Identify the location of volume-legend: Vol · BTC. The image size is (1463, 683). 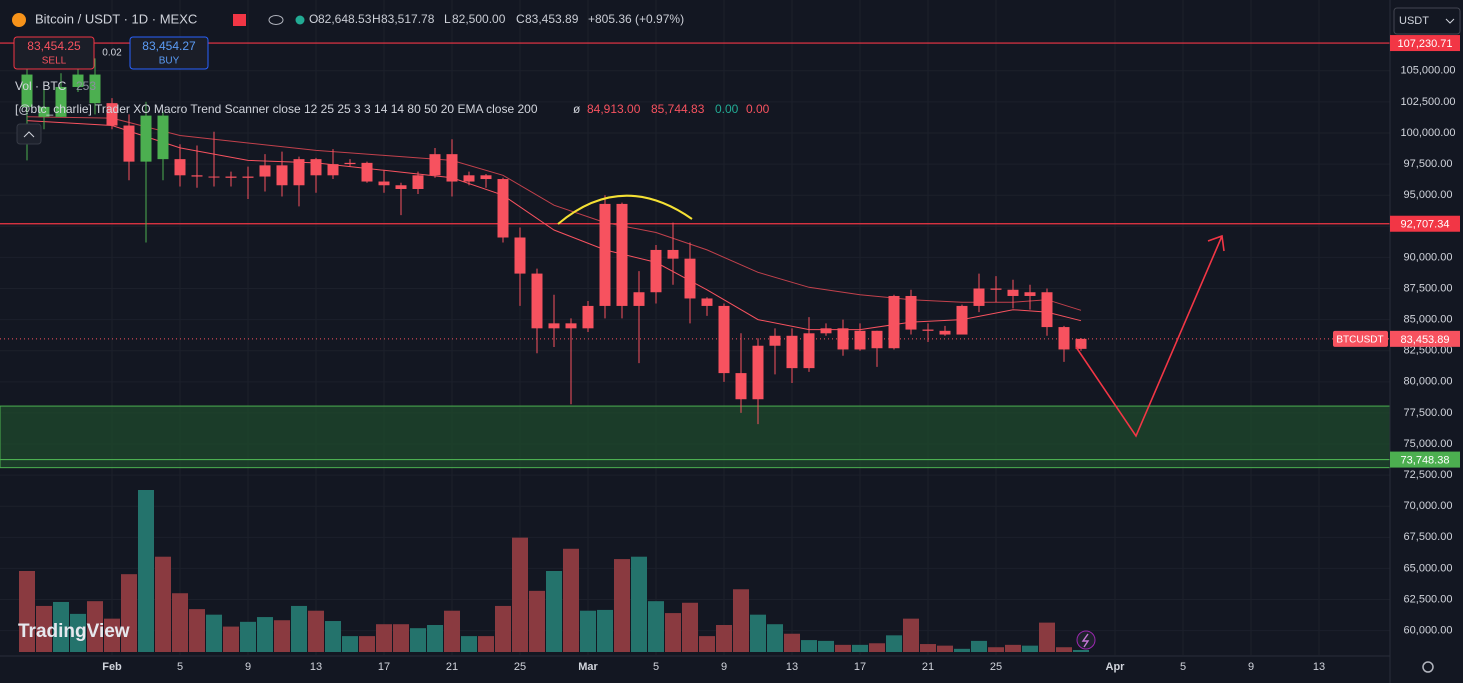
(41, 86).